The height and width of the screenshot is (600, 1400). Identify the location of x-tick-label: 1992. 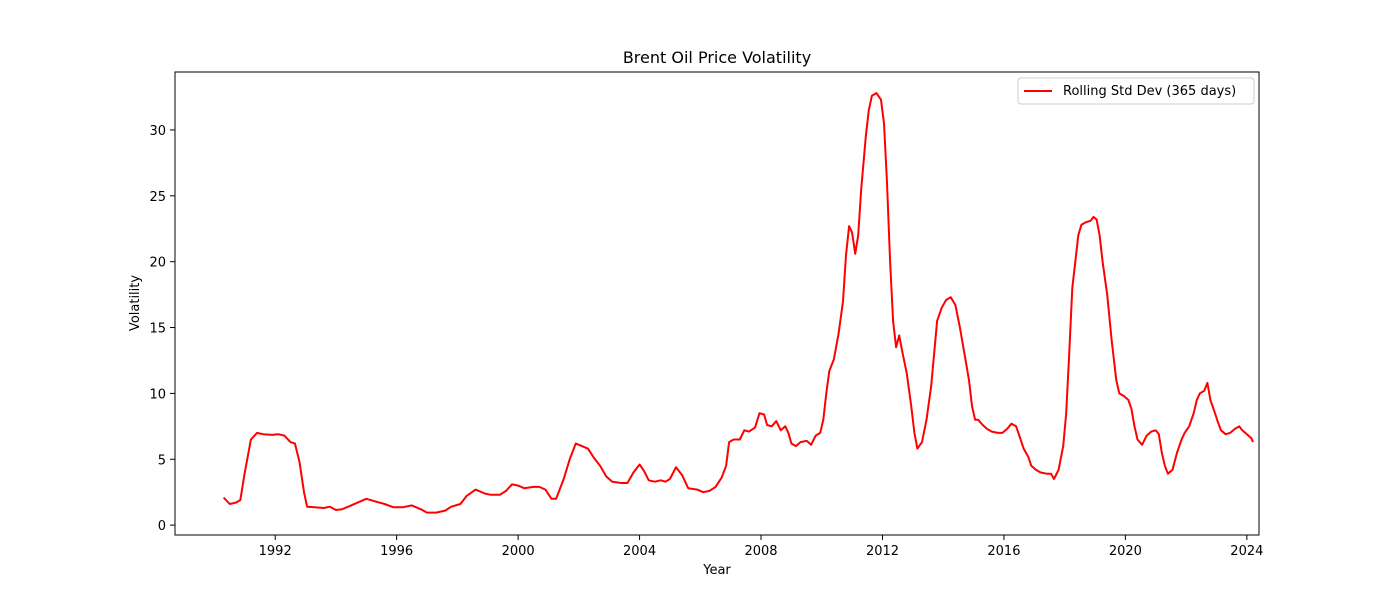
(275, 551).